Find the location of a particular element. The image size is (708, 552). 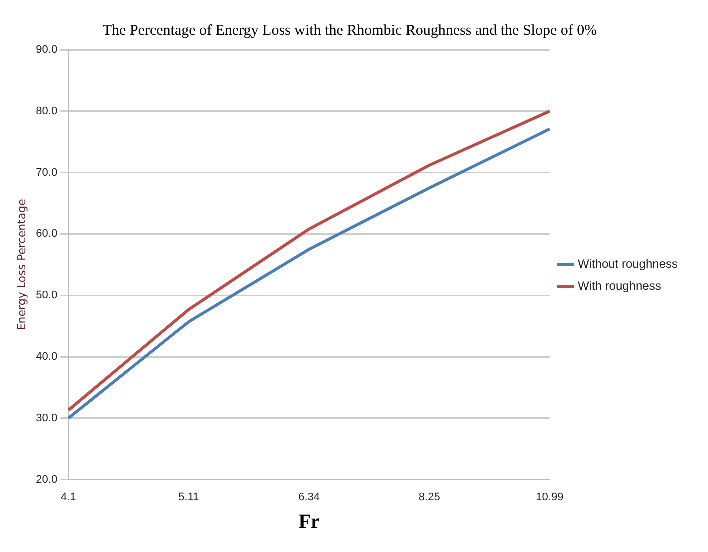

y-tick-label: 20.0 is located at coordinates (47, 480).